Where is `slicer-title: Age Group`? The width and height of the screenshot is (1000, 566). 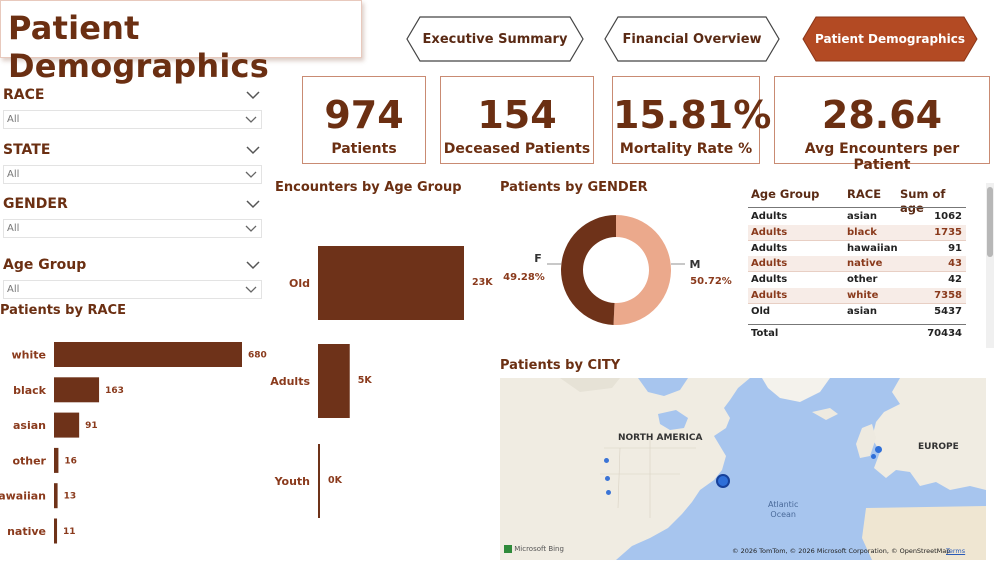
slicer-title: Age Group is located at coordinates (45, 265).